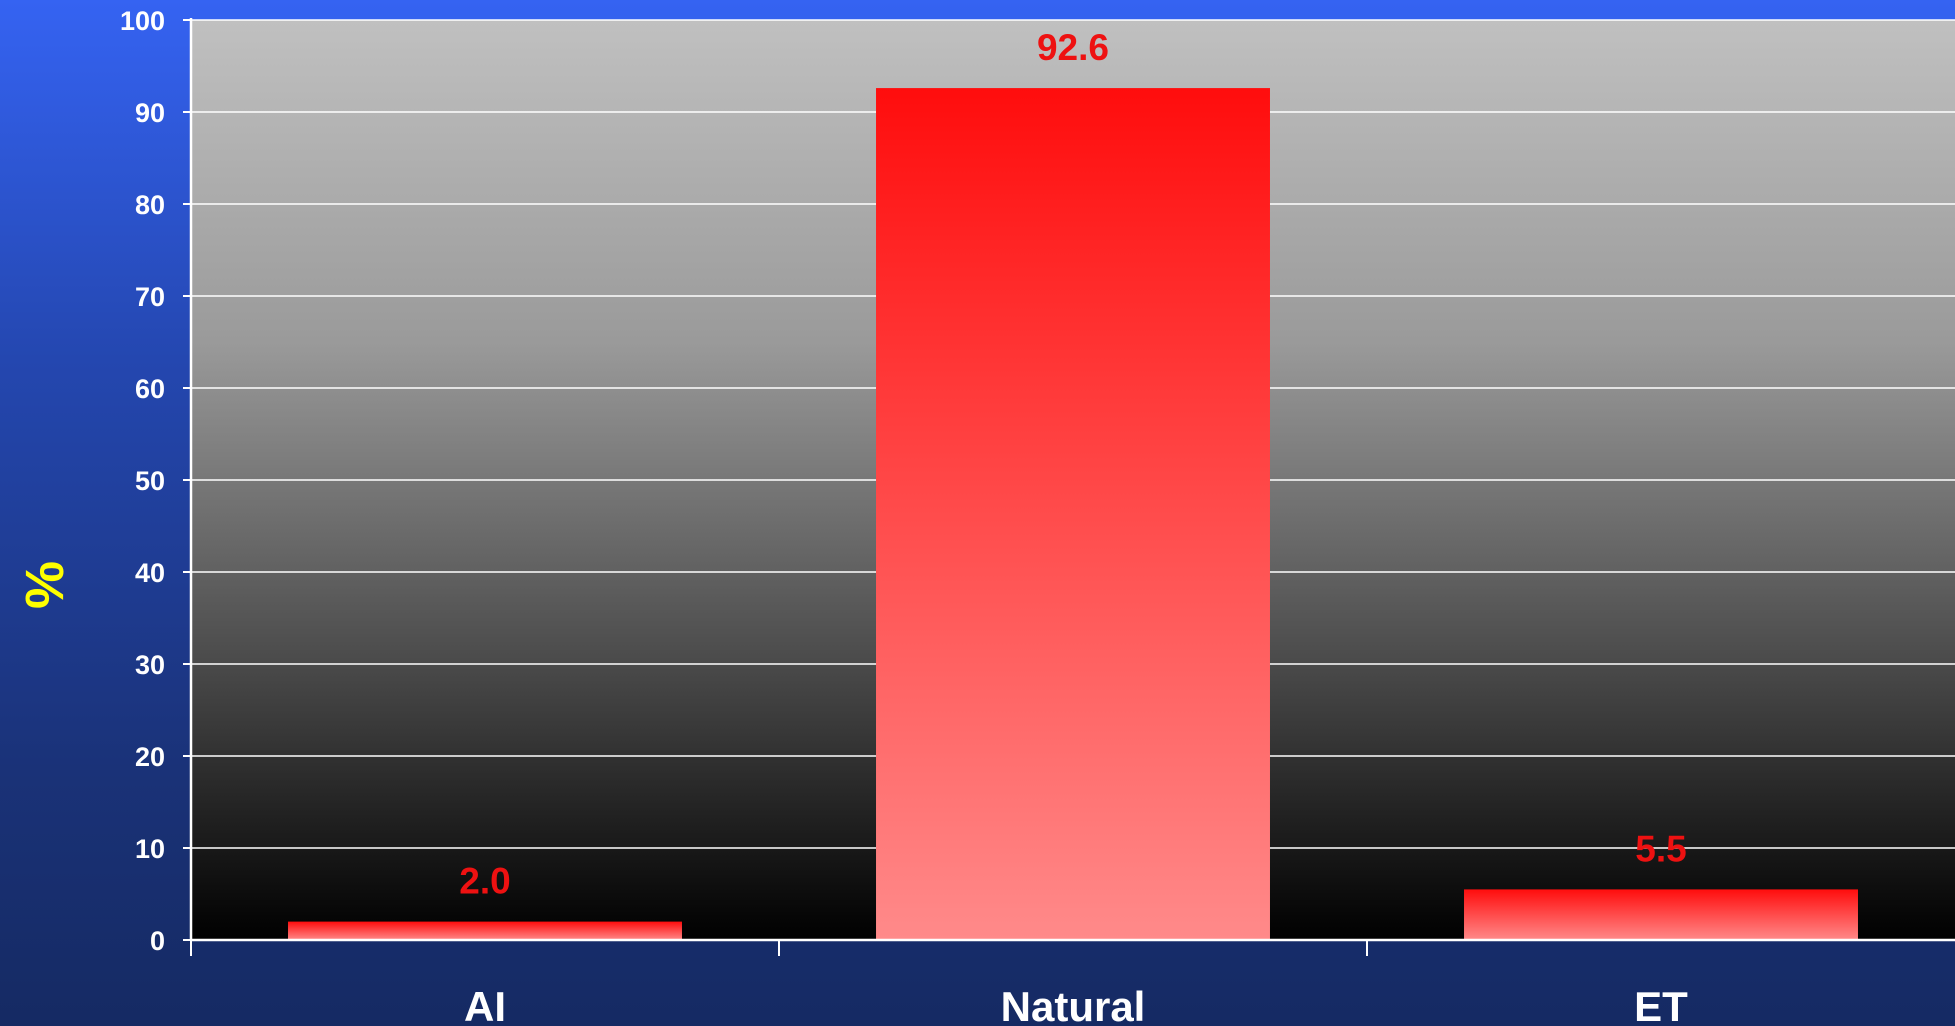 This screenshot has height=1026, width=1955. What do you see at coordinates (485, 1004) in the screenshot?
I see `x-category-label: AI` at bounding box center [485, 1004].